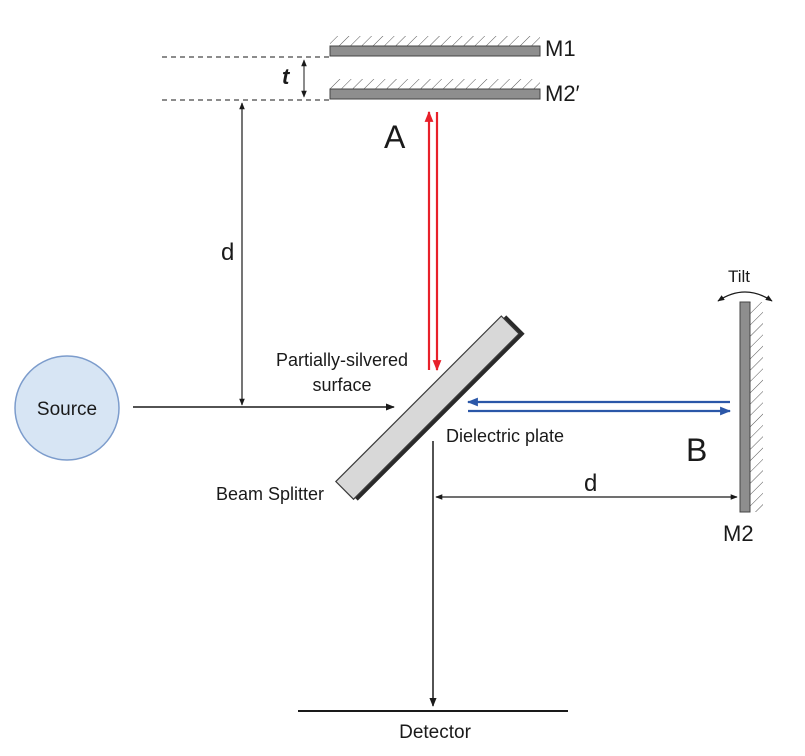 This screenshot has width=805, height=756. I want to click on mirror-m2, so click(751, 407).